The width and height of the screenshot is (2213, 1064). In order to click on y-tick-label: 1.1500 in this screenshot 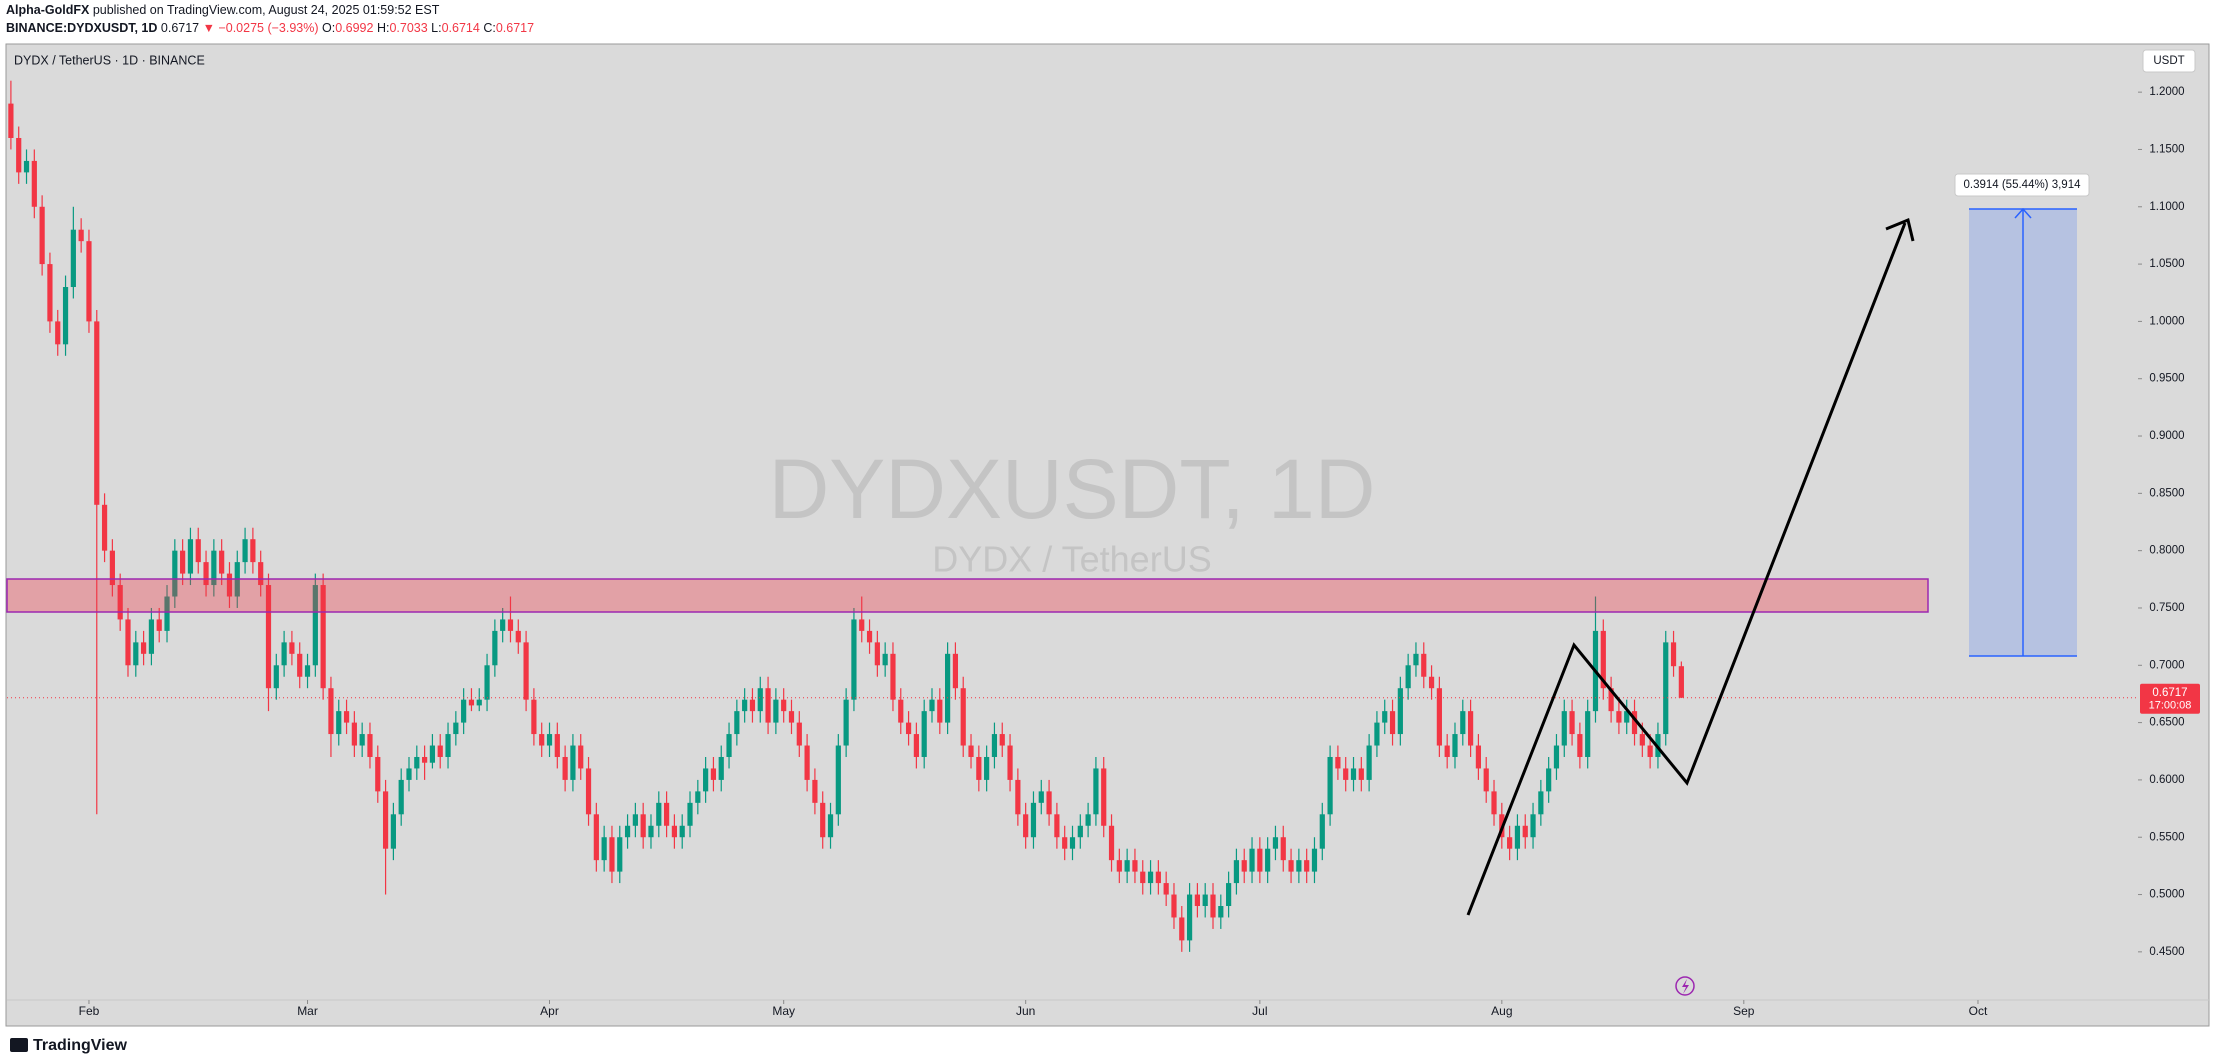, I will do `click(2166, 149)`.